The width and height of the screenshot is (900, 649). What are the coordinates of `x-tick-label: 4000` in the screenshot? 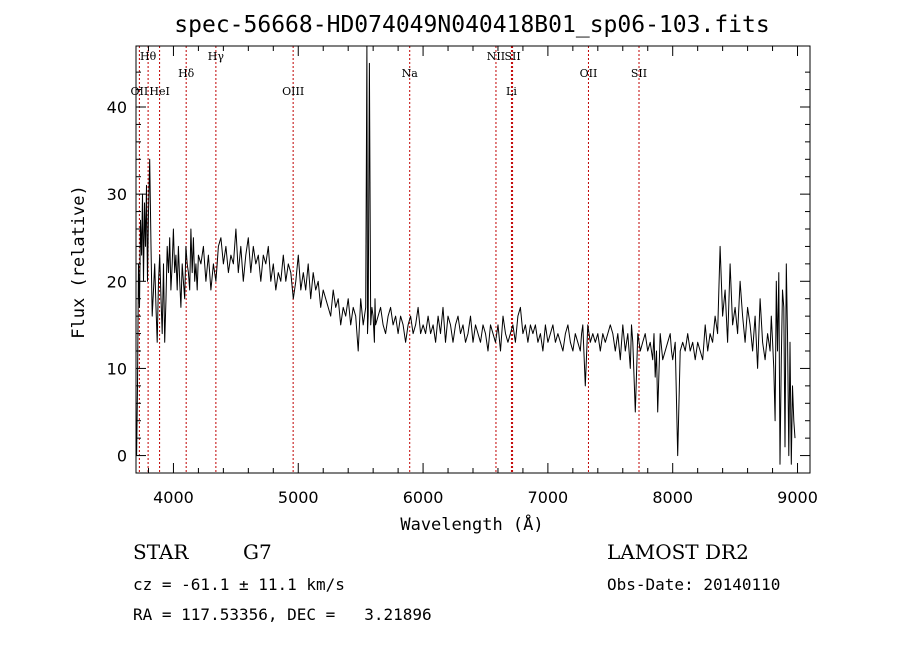 It's located at (173, 497).